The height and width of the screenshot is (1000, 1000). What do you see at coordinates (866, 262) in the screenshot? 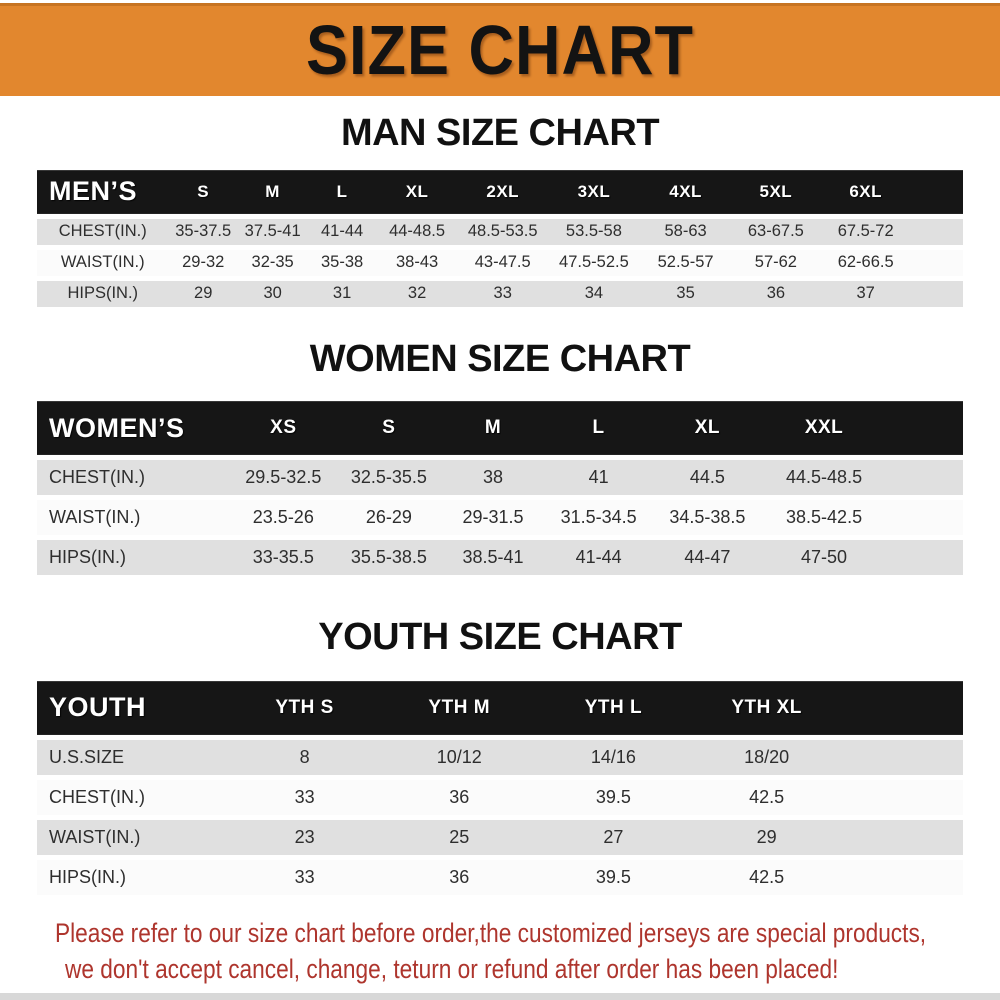
I see `men-size-value: 62-66.5` at bounding box center [866, 262].